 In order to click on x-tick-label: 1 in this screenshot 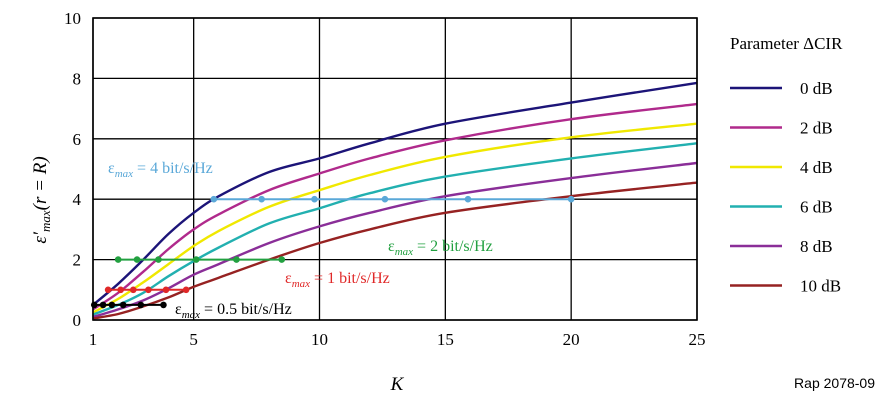, I will do `click(93, 339)`.